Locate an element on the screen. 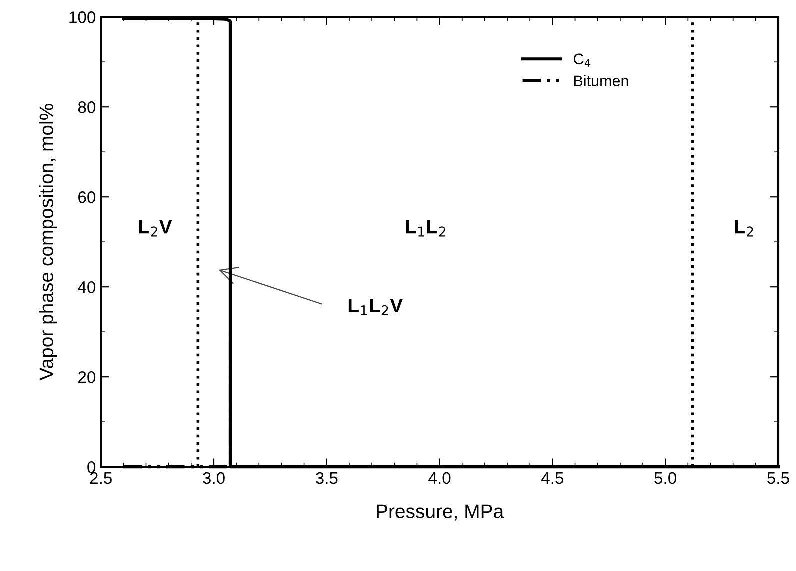 This screenshot has height=571, width=796. y-tick-label: 80 is located at coordinates (87, 108).